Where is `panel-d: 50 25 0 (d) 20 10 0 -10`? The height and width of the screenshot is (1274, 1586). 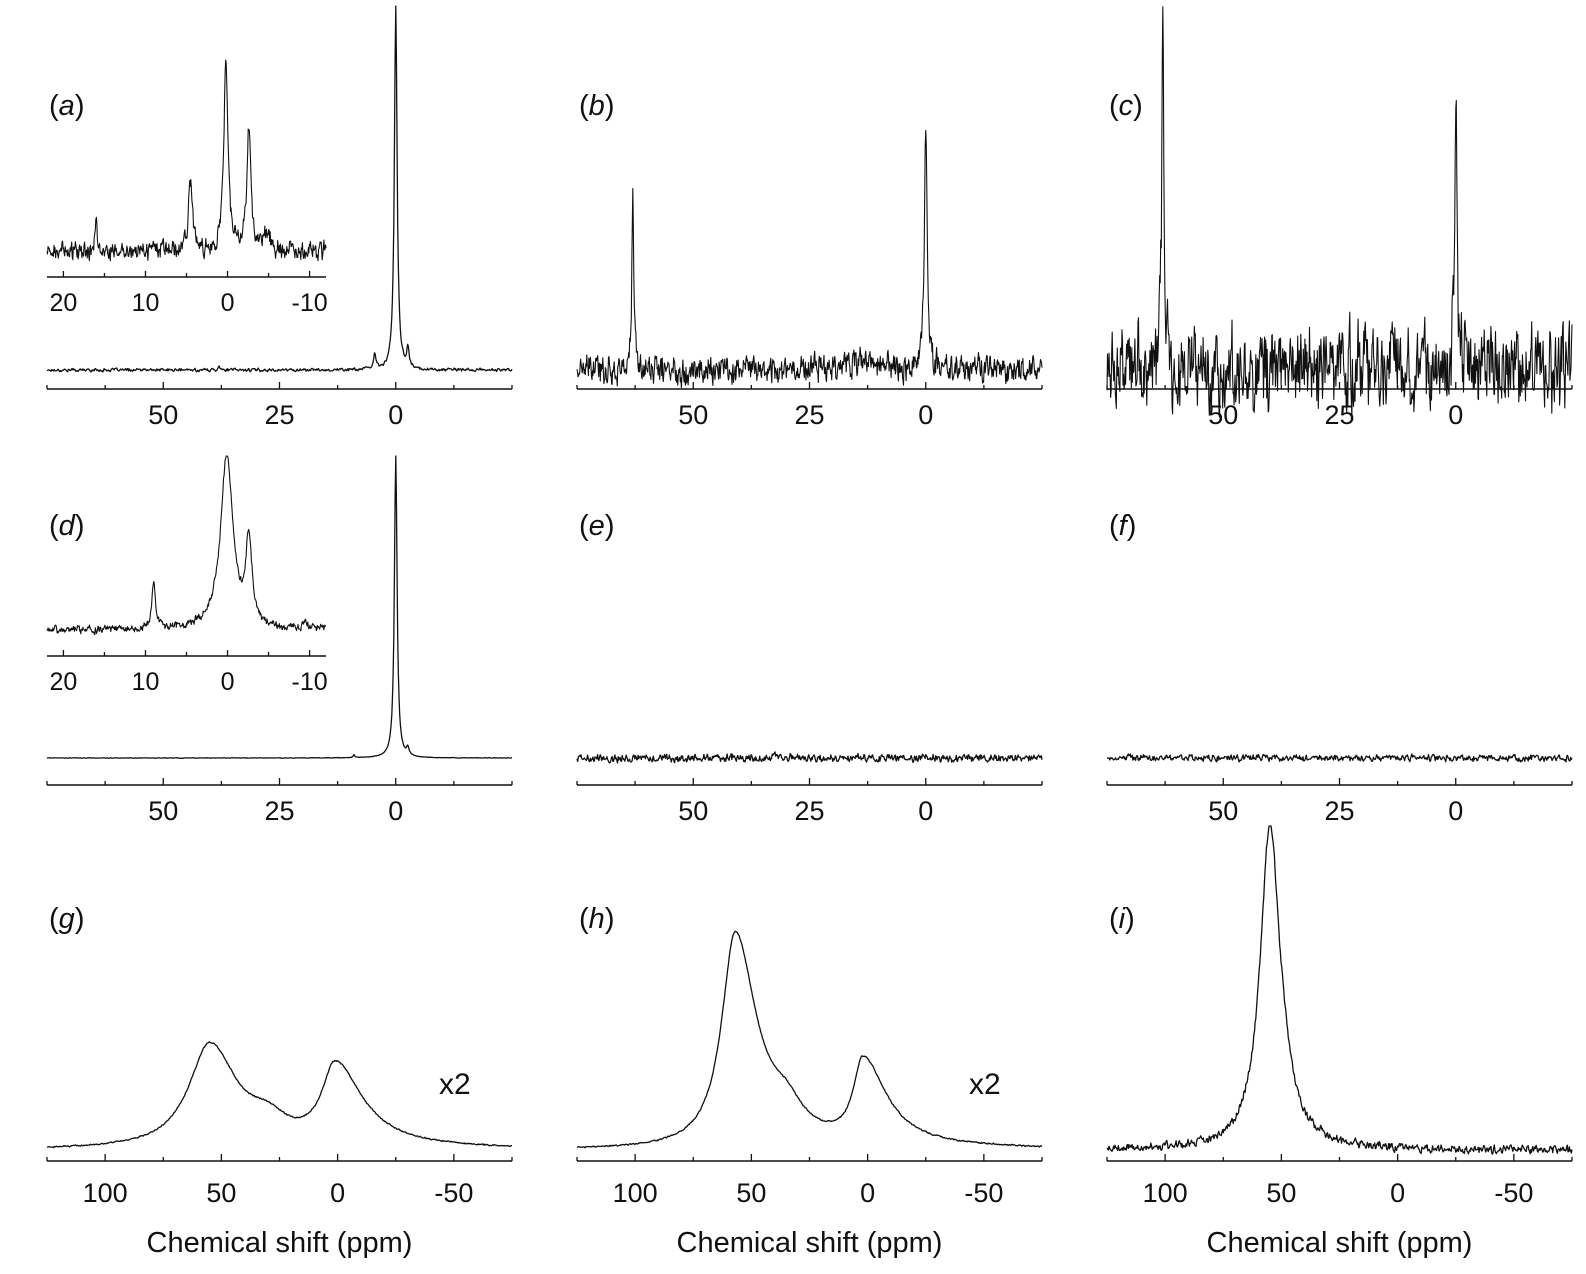 panel-d: 50 25 0 (d) 20 10 0 -10 is located at coordinates (279, 640).